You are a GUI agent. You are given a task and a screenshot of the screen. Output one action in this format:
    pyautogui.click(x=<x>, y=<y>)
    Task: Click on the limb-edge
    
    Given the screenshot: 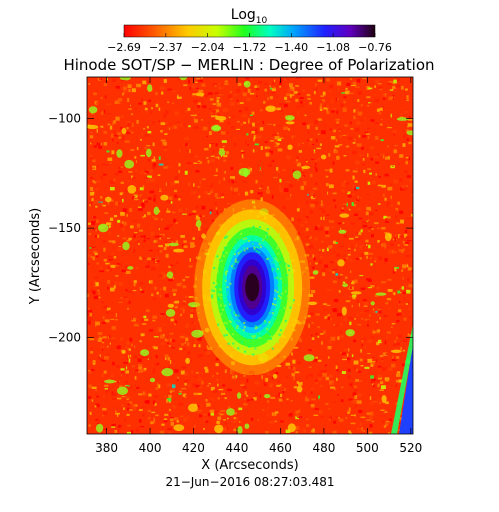 What is the action you would take?
    pyautogui.click(x=402, y=379)
    